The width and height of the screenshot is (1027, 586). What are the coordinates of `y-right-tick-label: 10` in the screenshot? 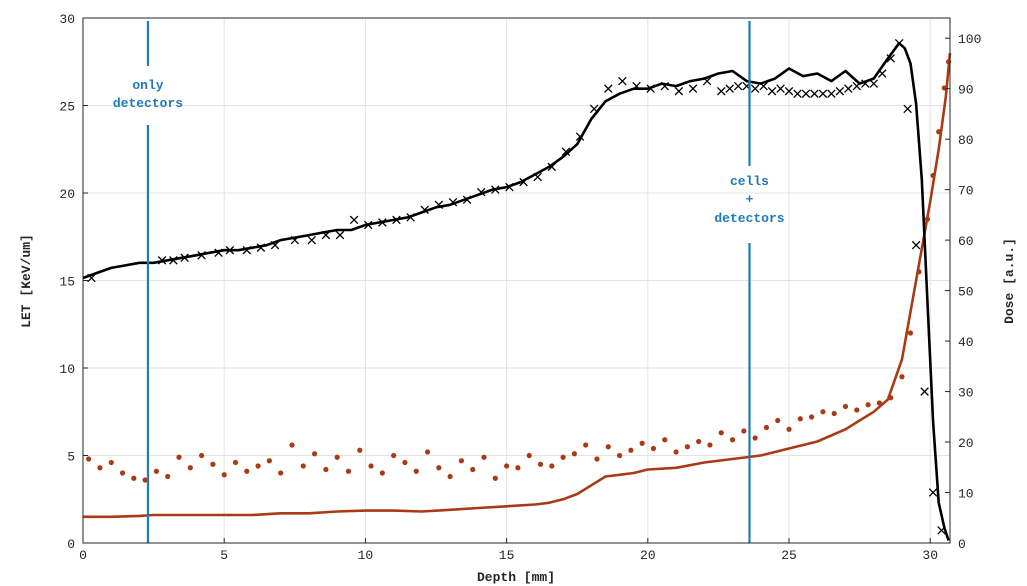 It's located at (966, 494).